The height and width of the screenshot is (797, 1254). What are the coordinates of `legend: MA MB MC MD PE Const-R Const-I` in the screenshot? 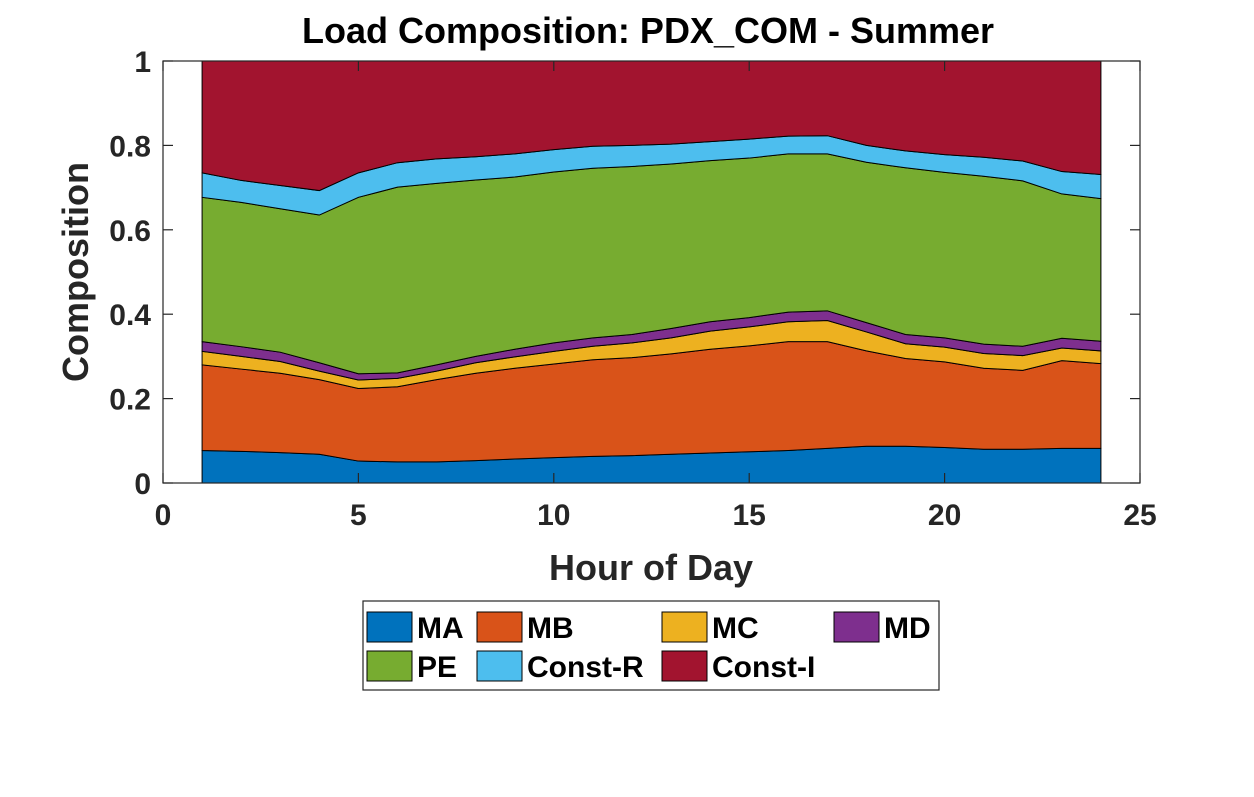 It's located at (651, 645).